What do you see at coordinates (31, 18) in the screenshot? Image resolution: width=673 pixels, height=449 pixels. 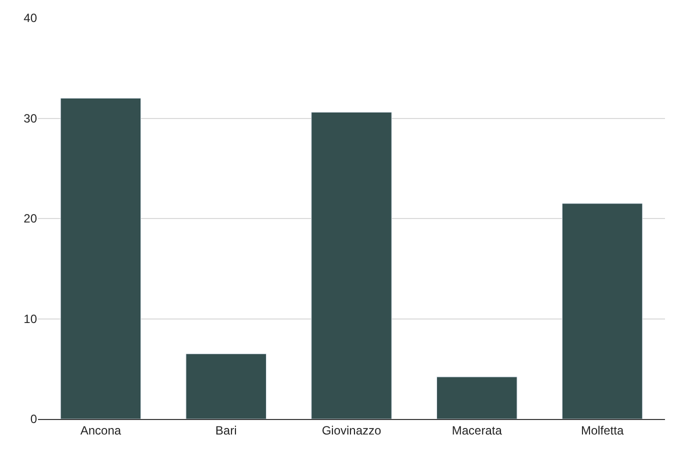 I see `y-tick-label: 40` at bounding box center [31, 18].